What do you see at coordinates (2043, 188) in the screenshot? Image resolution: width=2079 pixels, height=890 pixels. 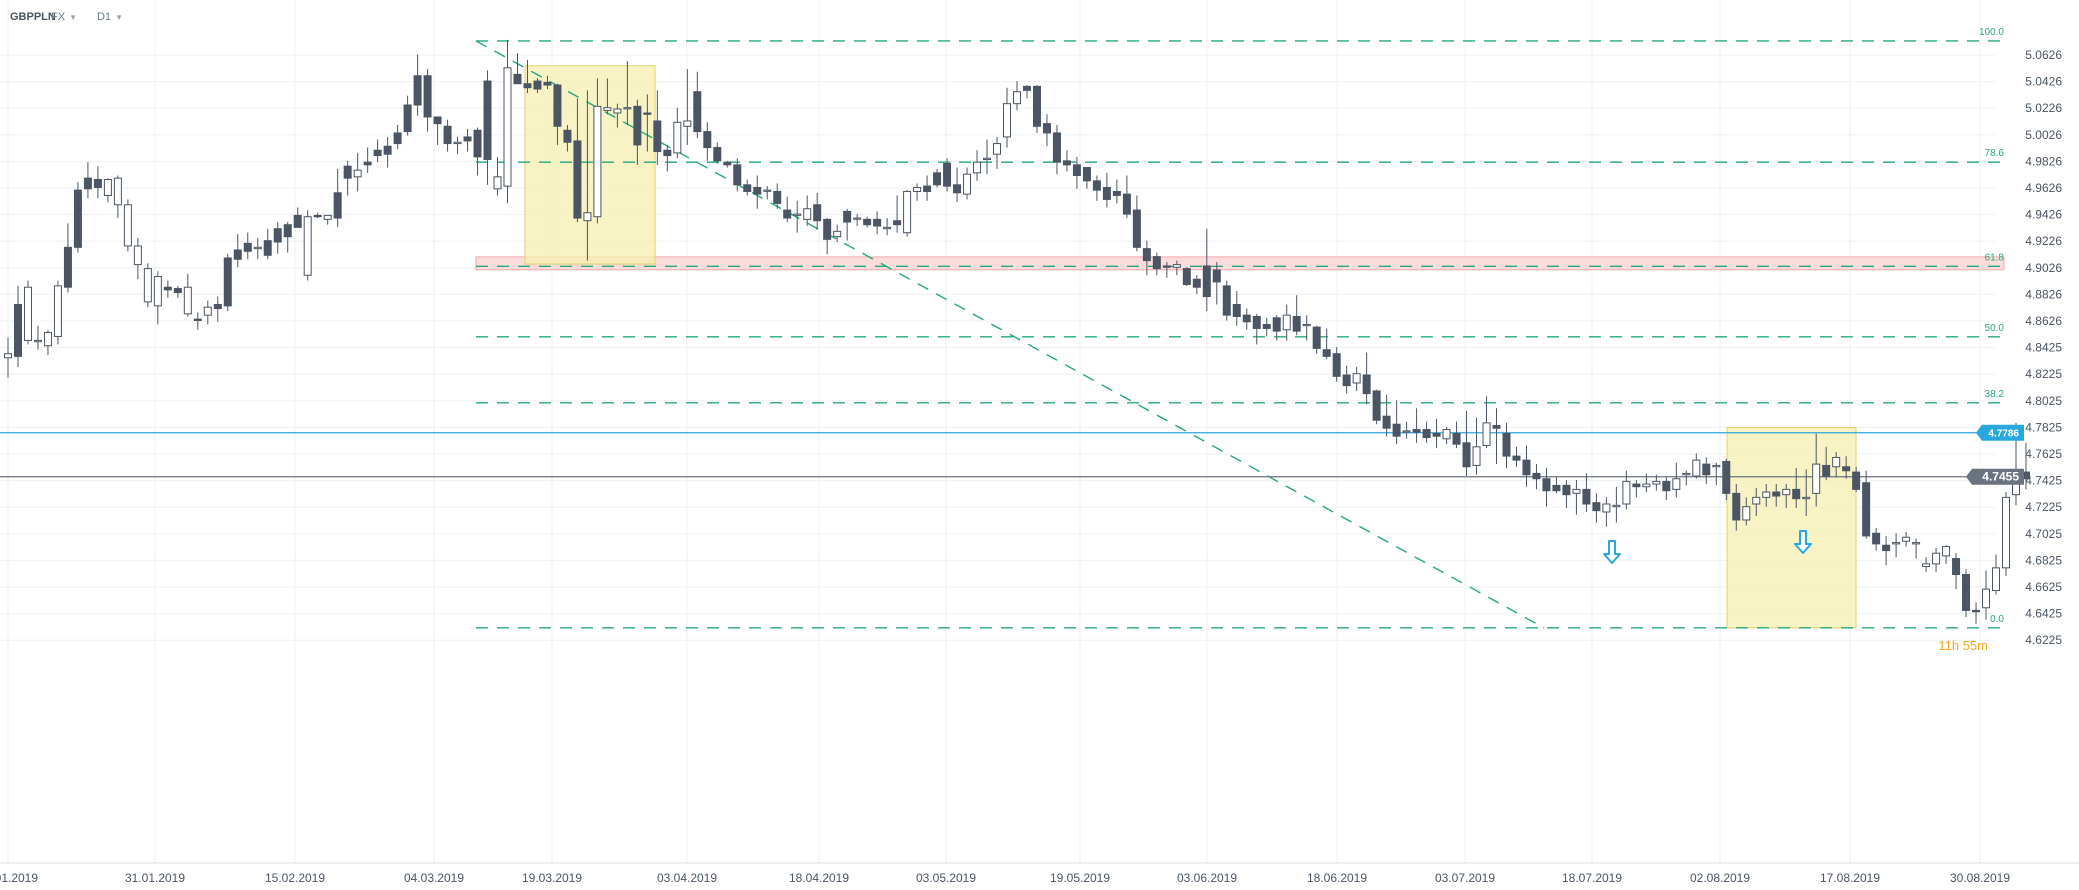 I see `y-tick-label: 4.9626` at bounding box center [2043, 188].